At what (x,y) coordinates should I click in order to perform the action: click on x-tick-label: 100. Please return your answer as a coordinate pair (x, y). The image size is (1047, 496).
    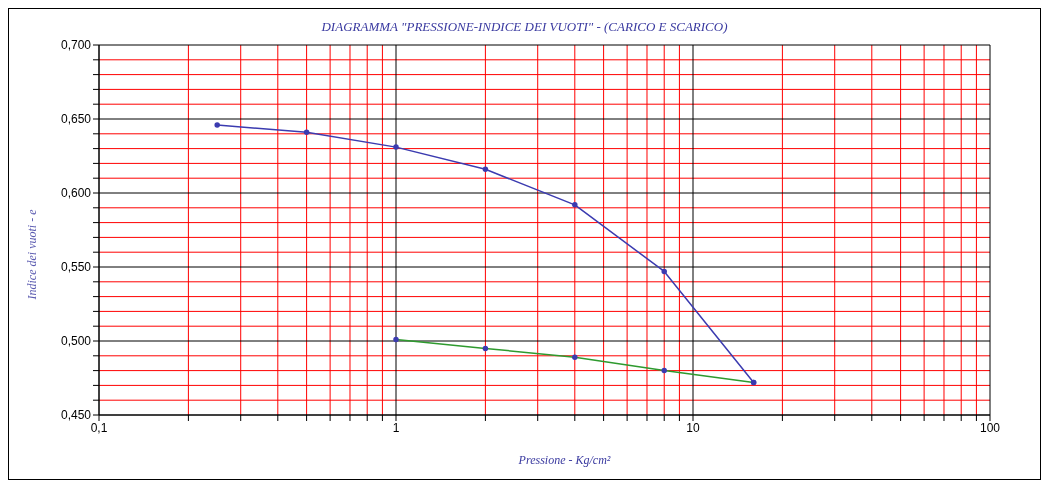
    Looking at the image, I should click on (990, 427).